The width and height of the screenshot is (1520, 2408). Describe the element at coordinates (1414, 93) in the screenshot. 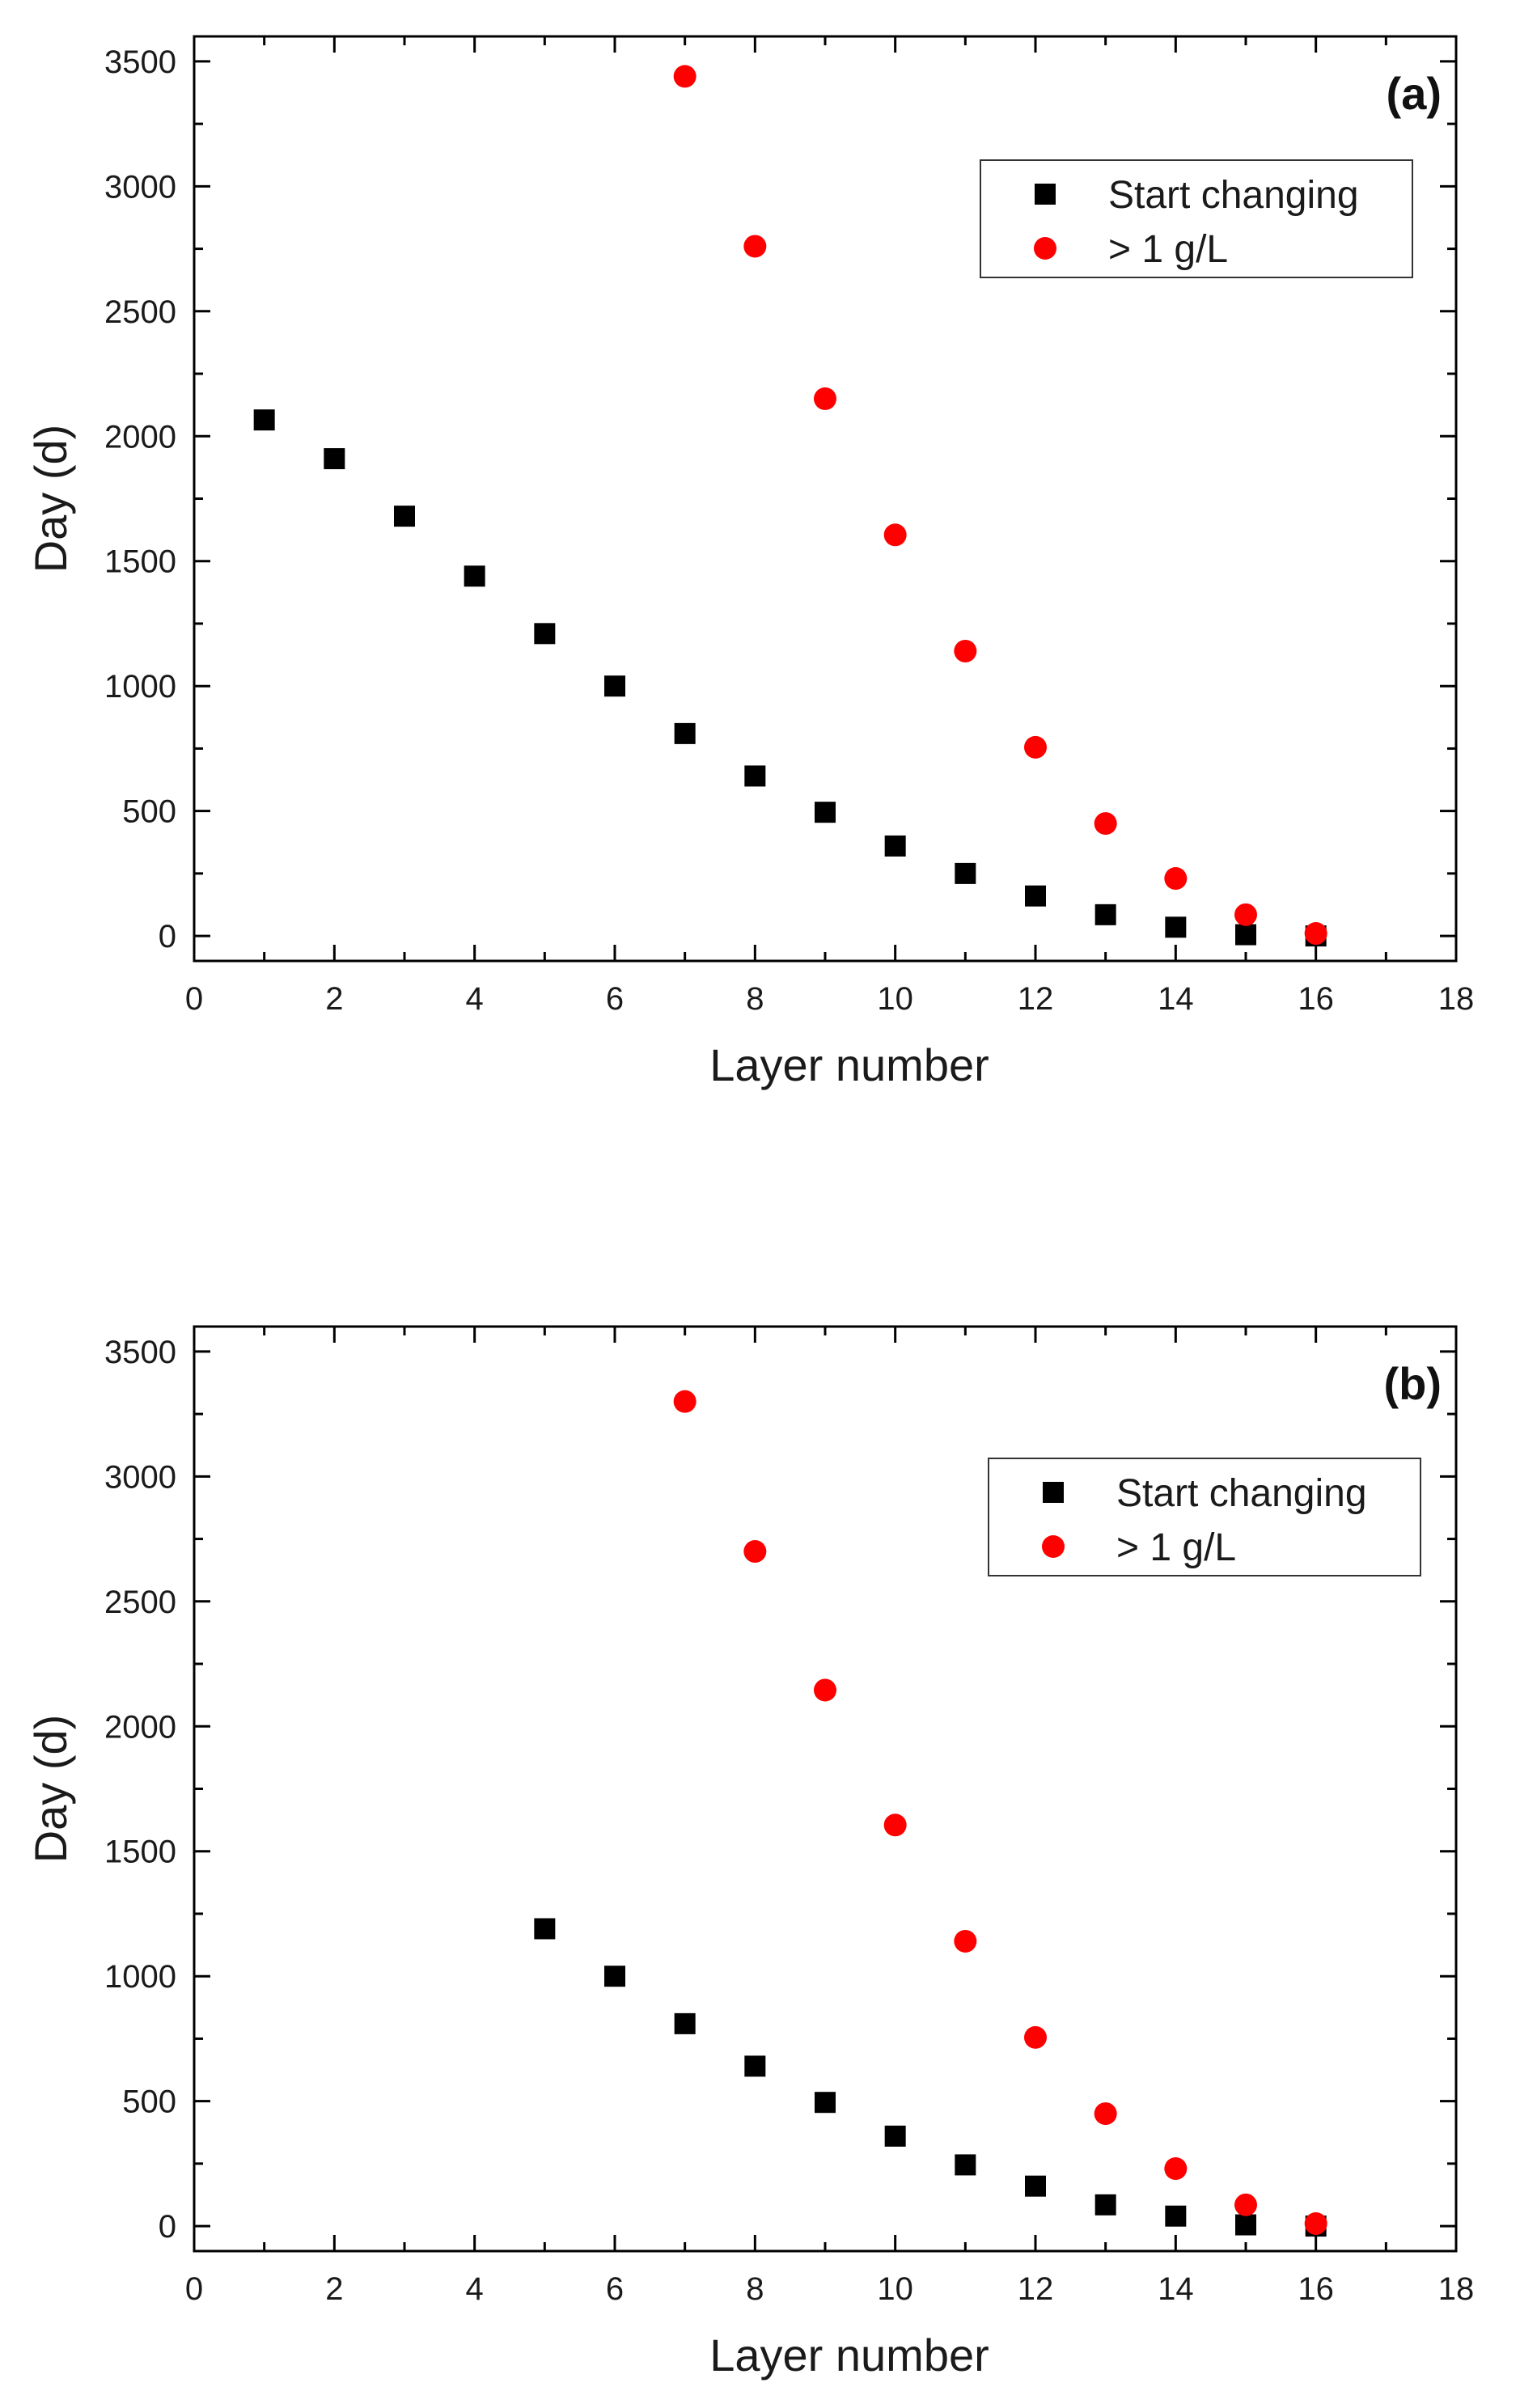

I see `panel-label: (a)` at that location.